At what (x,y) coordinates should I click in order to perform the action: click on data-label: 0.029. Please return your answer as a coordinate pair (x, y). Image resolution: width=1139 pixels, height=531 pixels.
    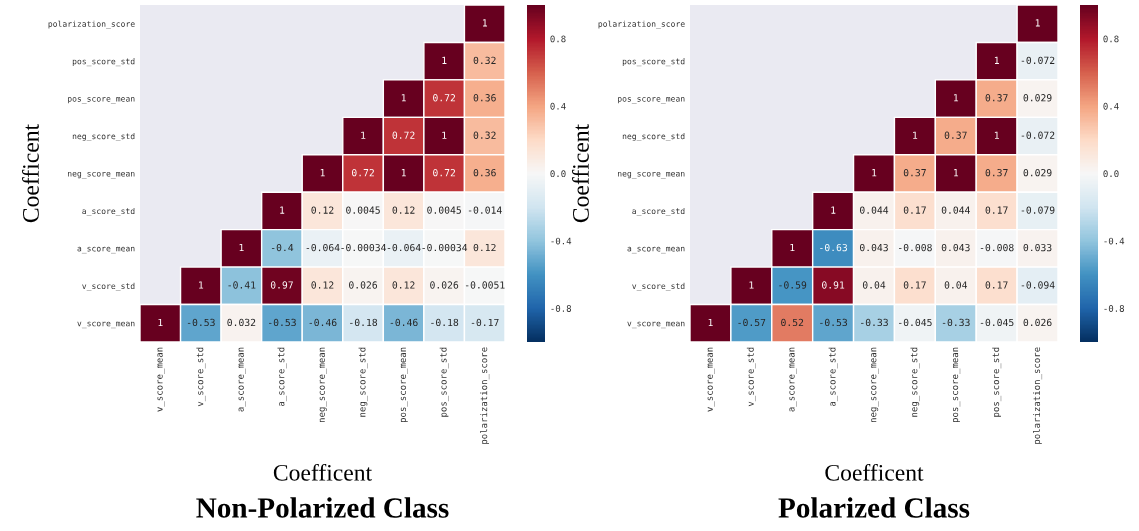
    Looking at the image, I should click on (1037, 98).